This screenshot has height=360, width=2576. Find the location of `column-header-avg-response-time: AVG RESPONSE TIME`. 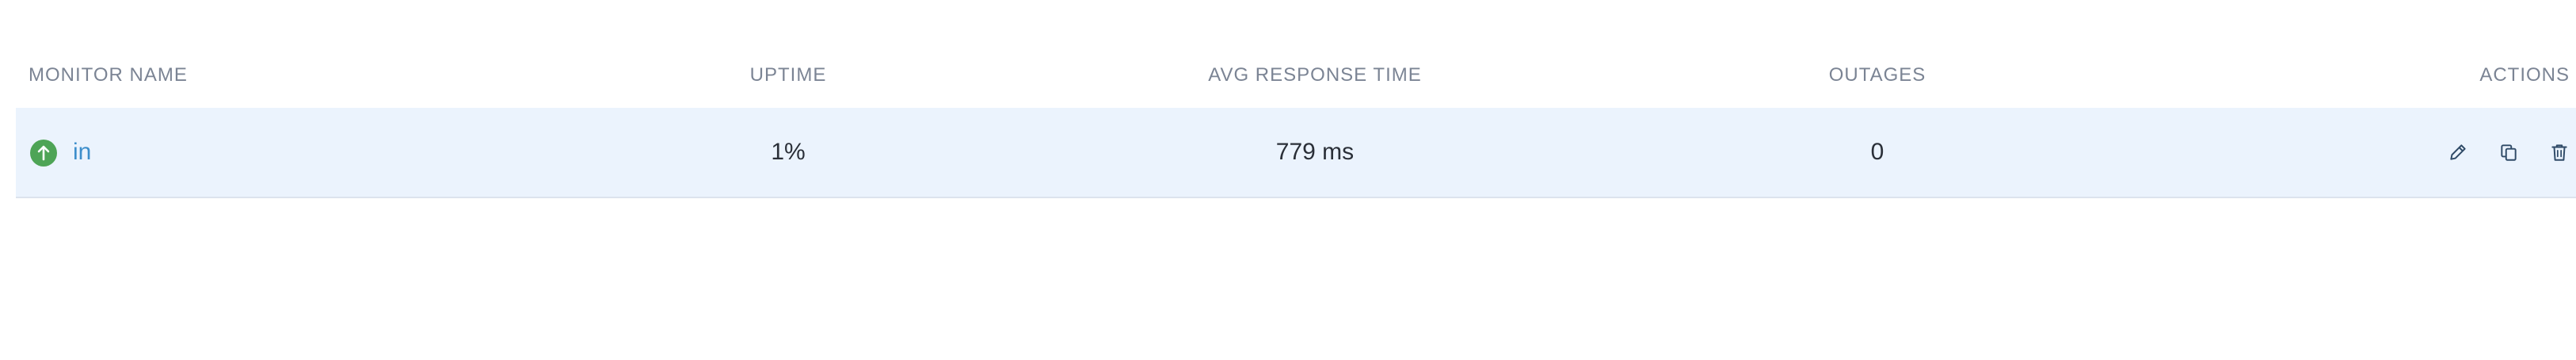

column-header-avg-response-time: AVG RESPONSE TIME is located at coordinates (1315, 75).